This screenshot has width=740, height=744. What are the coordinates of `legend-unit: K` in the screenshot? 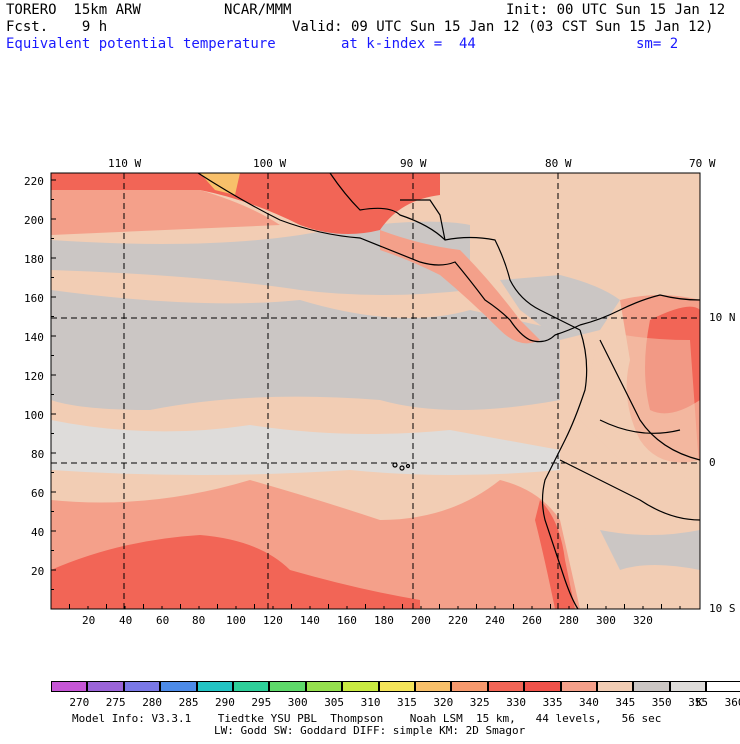 It's located at (699, 702).